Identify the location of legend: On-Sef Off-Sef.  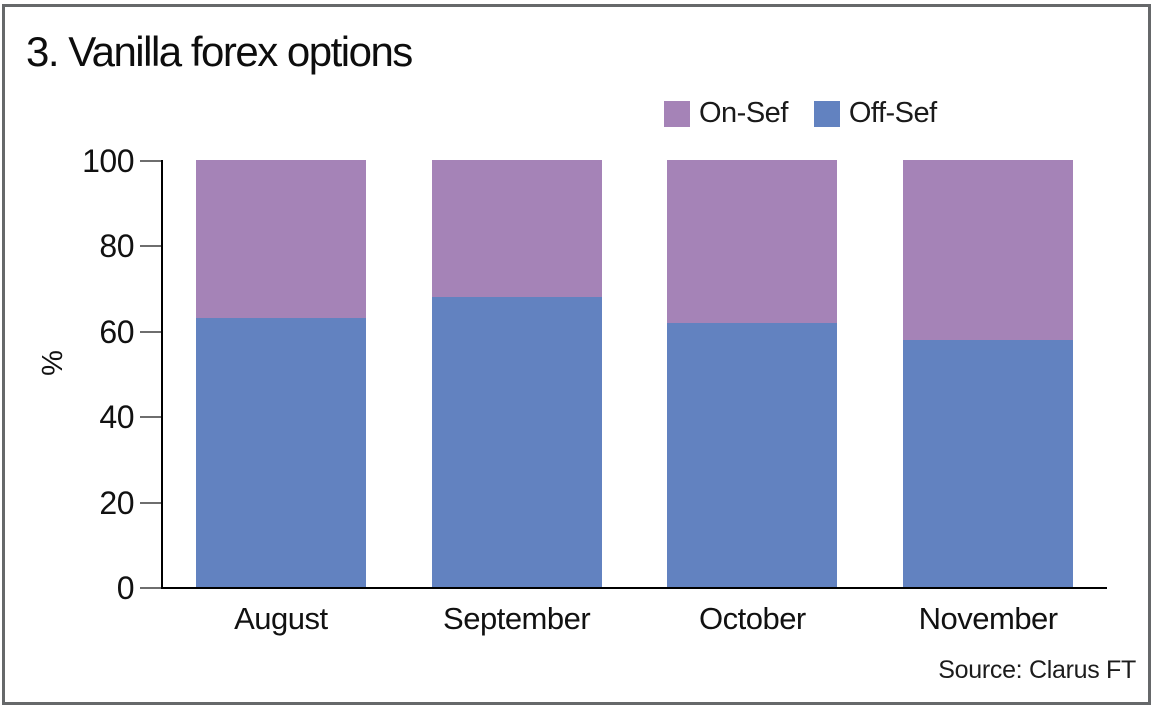
(800, 113).